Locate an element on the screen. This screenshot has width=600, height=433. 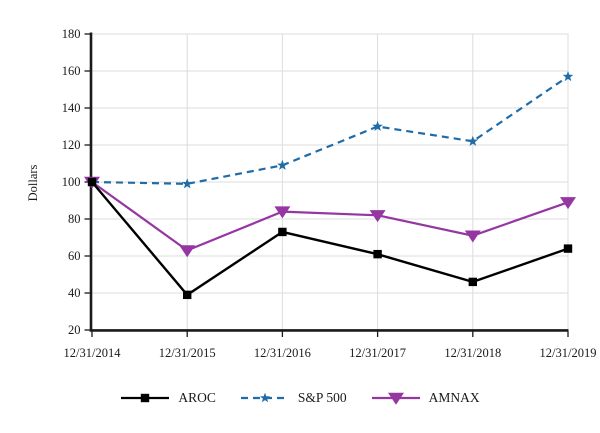
legend-item-aroc: AROC is located at coordinates (168, 398).